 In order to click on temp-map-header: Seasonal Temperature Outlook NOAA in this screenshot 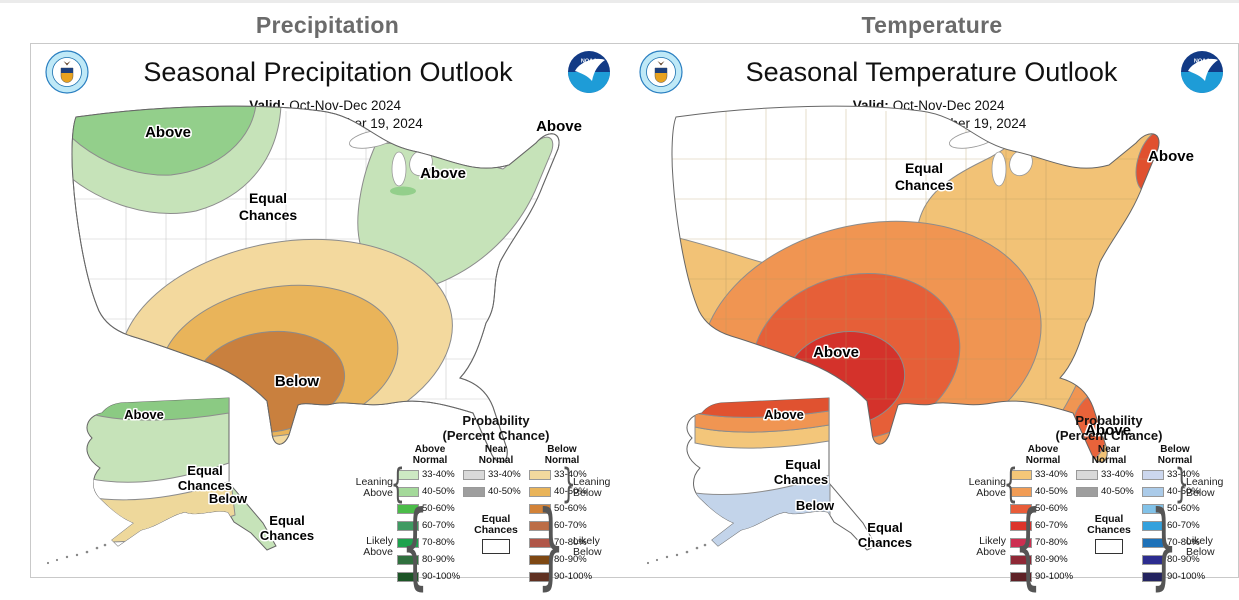, I will do `click(931, 69)`.